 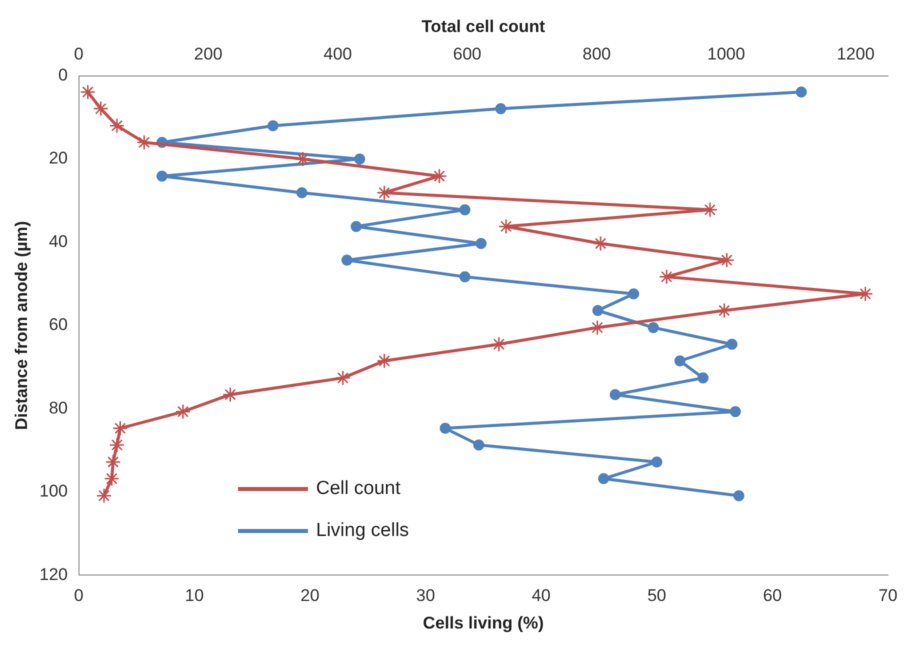 I want to click on x2-tick-label: 800, so click(x=596, y=54).